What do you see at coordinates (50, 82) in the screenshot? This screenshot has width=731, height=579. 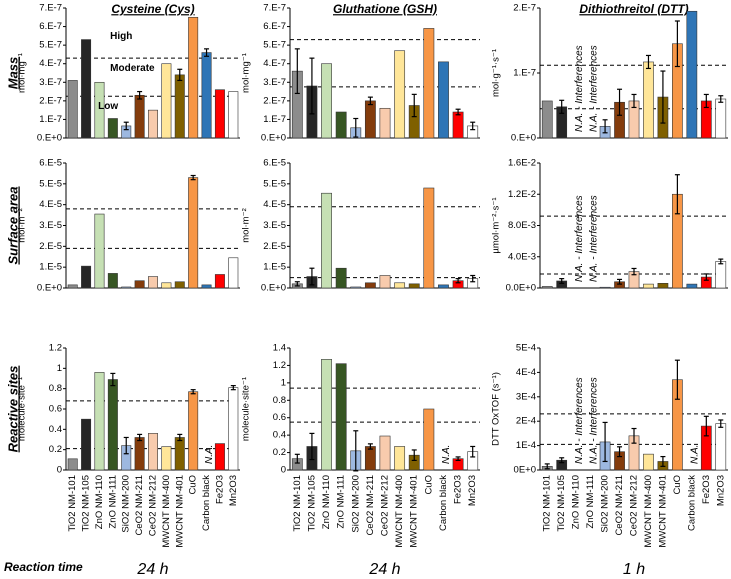 I see `y-tick-label: 3.E-7` at bounding box center [50, 82].